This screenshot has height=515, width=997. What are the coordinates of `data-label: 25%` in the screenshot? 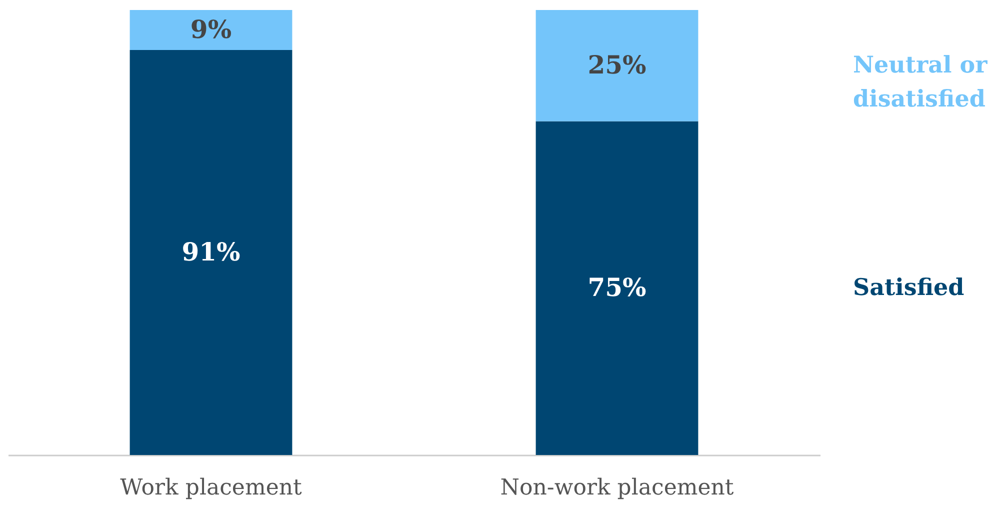 It's located at (617, 65).